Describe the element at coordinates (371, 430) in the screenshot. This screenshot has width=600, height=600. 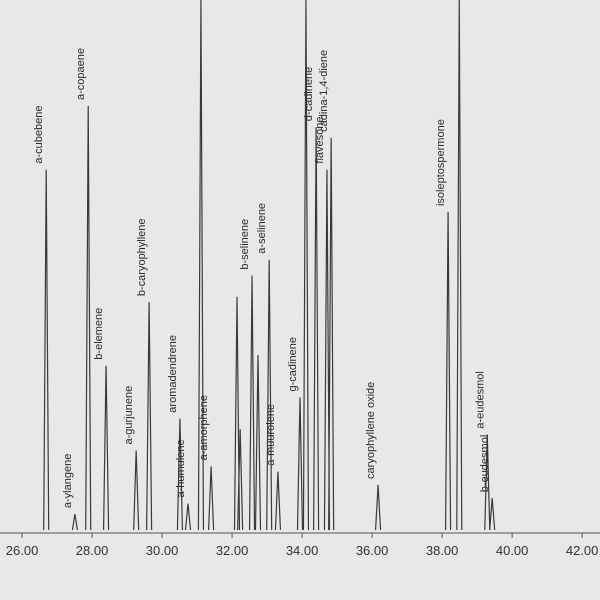
I see `peak-label: caryophyllene oxide` at that location.